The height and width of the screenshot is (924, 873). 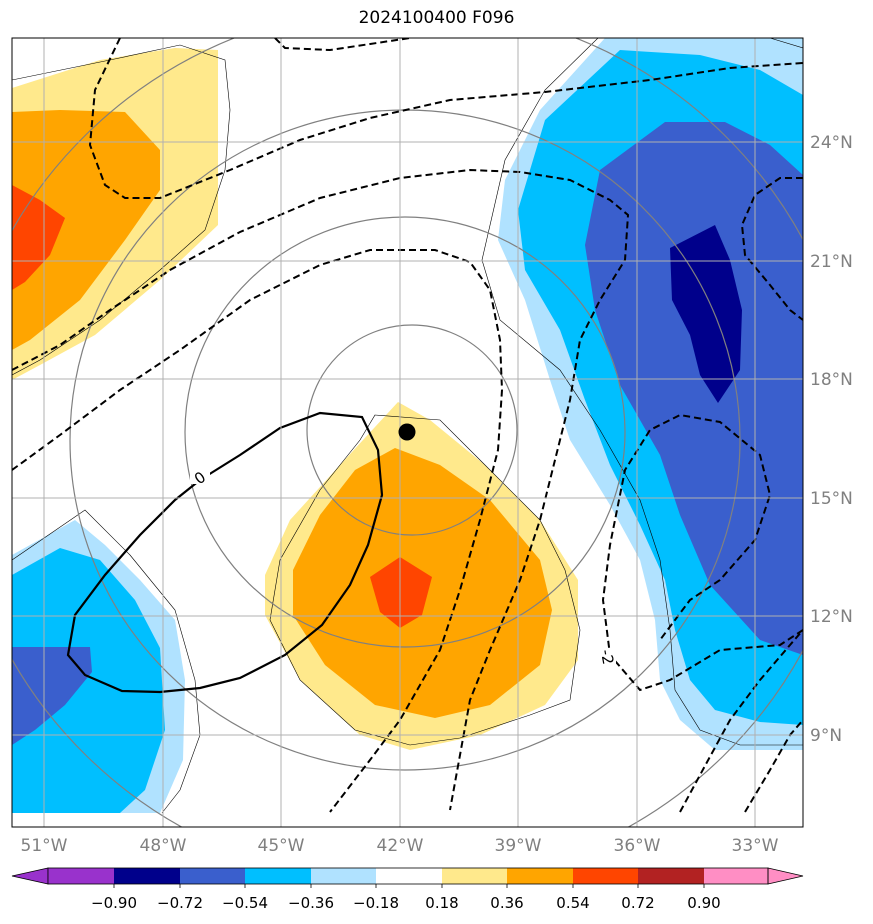 I want to click on storm-center-marker, so click(x=407, y=432).